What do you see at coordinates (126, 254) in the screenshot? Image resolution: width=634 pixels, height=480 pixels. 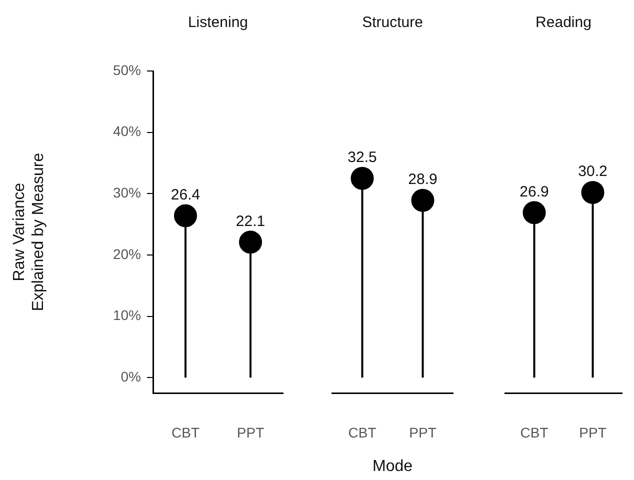 I see `y-tick-label: 20%` at bounding box center [126, 254].